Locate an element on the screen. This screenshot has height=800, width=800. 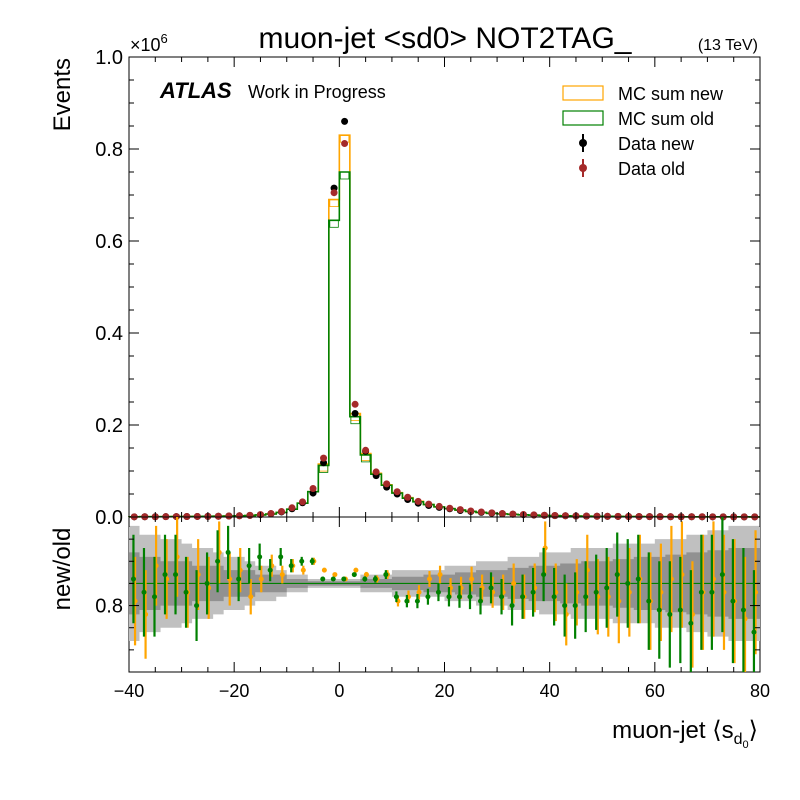
x-tick-label: 60 is located at coordinates (655, 691).